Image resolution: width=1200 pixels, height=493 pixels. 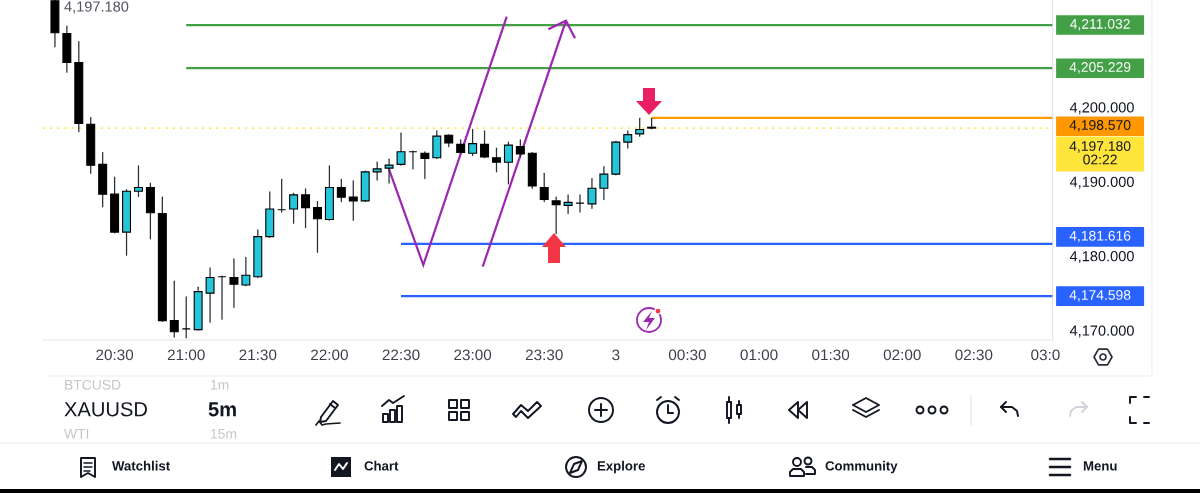 What do you see at coordinates (115, 355) in the screenshot?
I see `x-tick-label: 20:30` at bounding box center [115, 355].